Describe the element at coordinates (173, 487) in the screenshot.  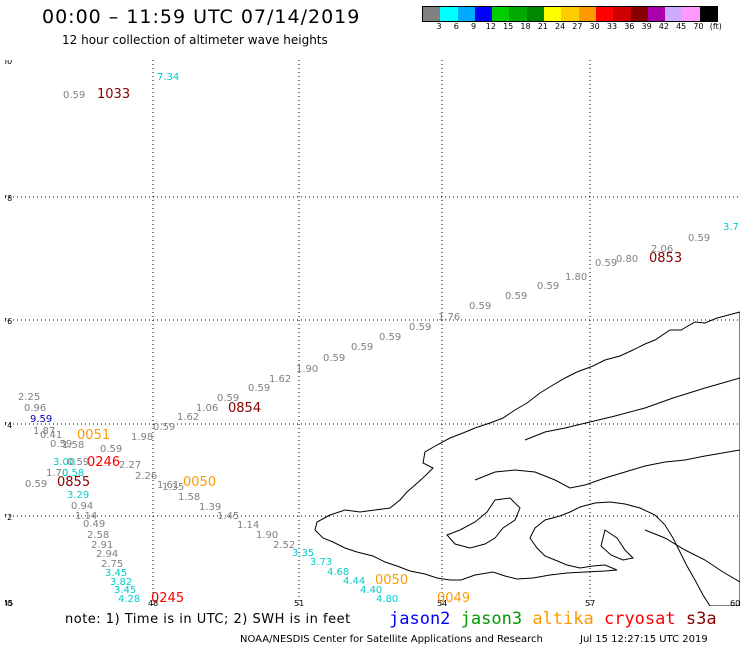
I see `wave-height-value: 1.35` at that location.